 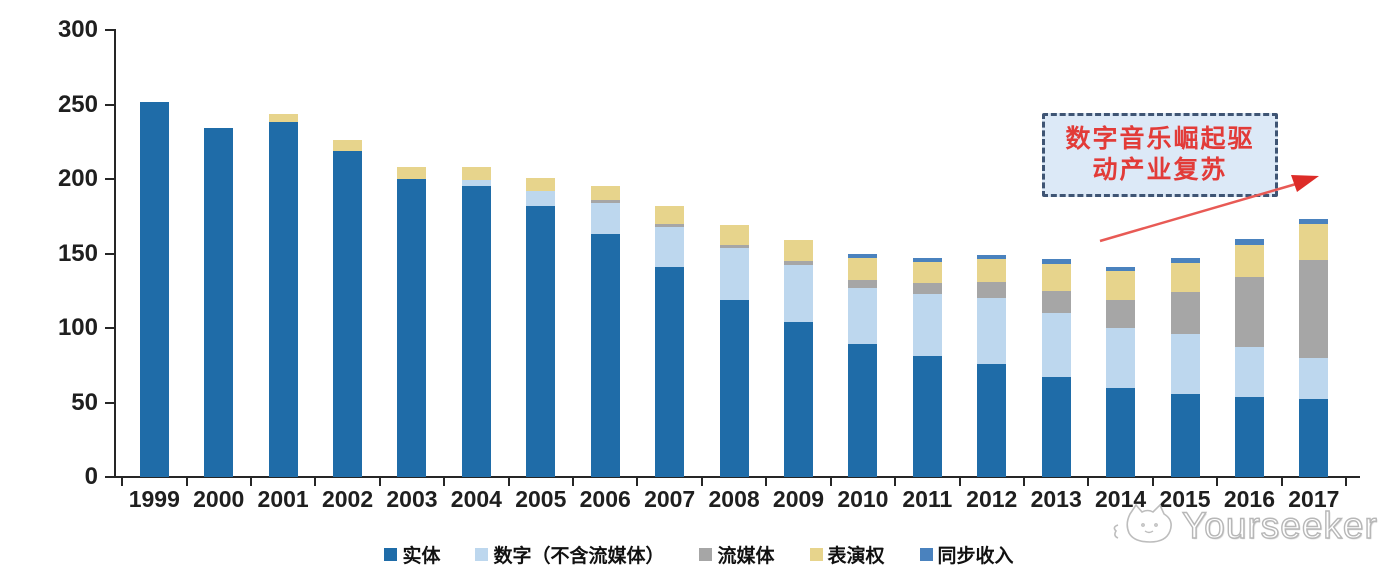 I want to click on y-tick-label: 300, so click(x=77, y=29).